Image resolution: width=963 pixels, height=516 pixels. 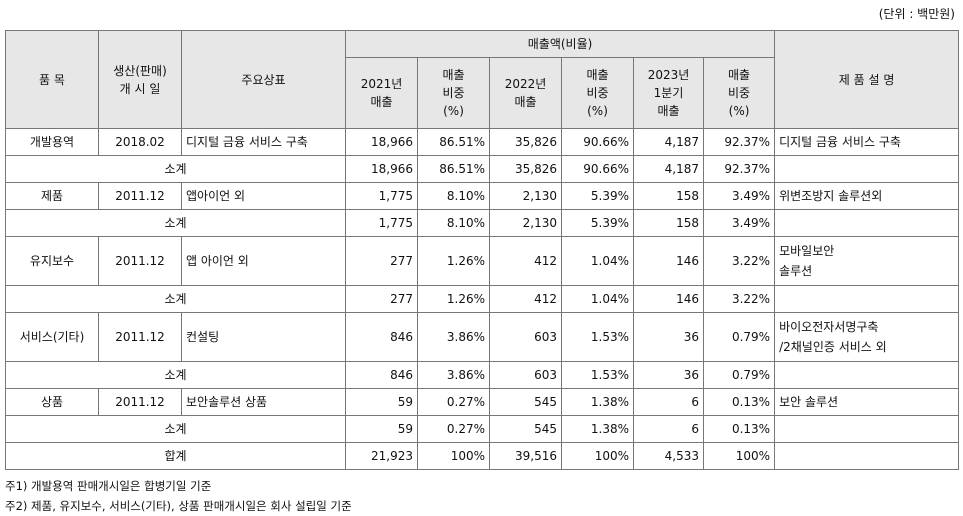 I want to click on cell-total-label: 합계, so click(x=175, y=456).